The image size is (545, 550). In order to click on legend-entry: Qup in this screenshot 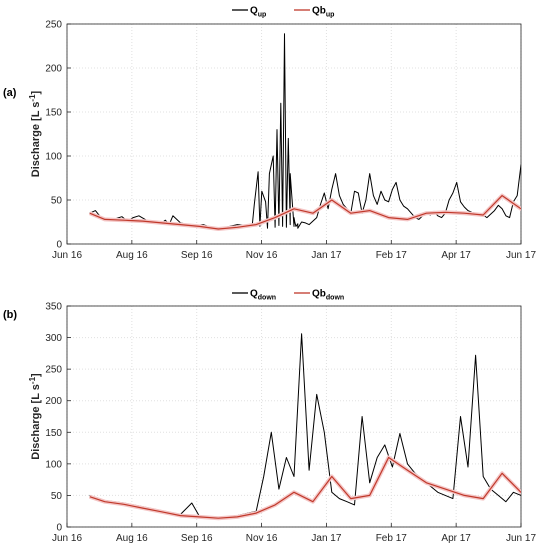, I will do `click(258, 12)`.